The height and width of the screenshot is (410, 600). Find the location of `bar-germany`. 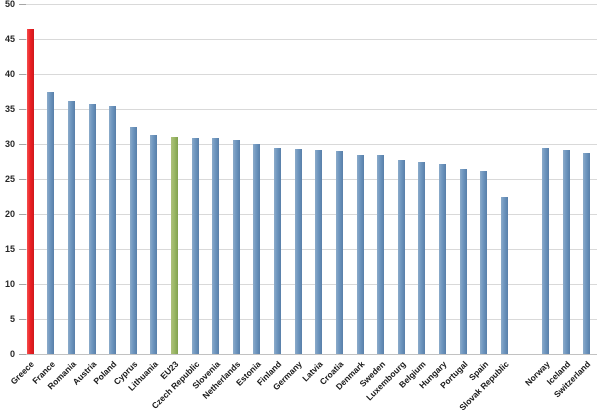

bar-germany is located at coordinates (298, 251).